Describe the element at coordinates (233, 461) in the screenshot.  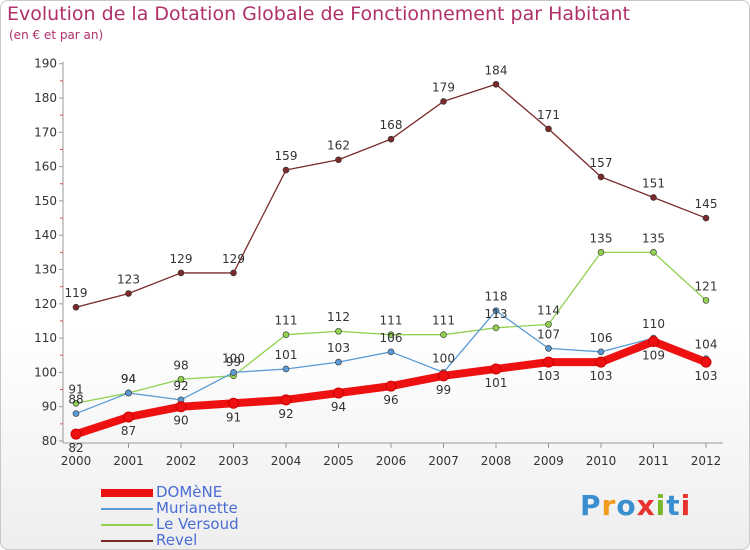
I see `x-tick-label: 2003` at that location.